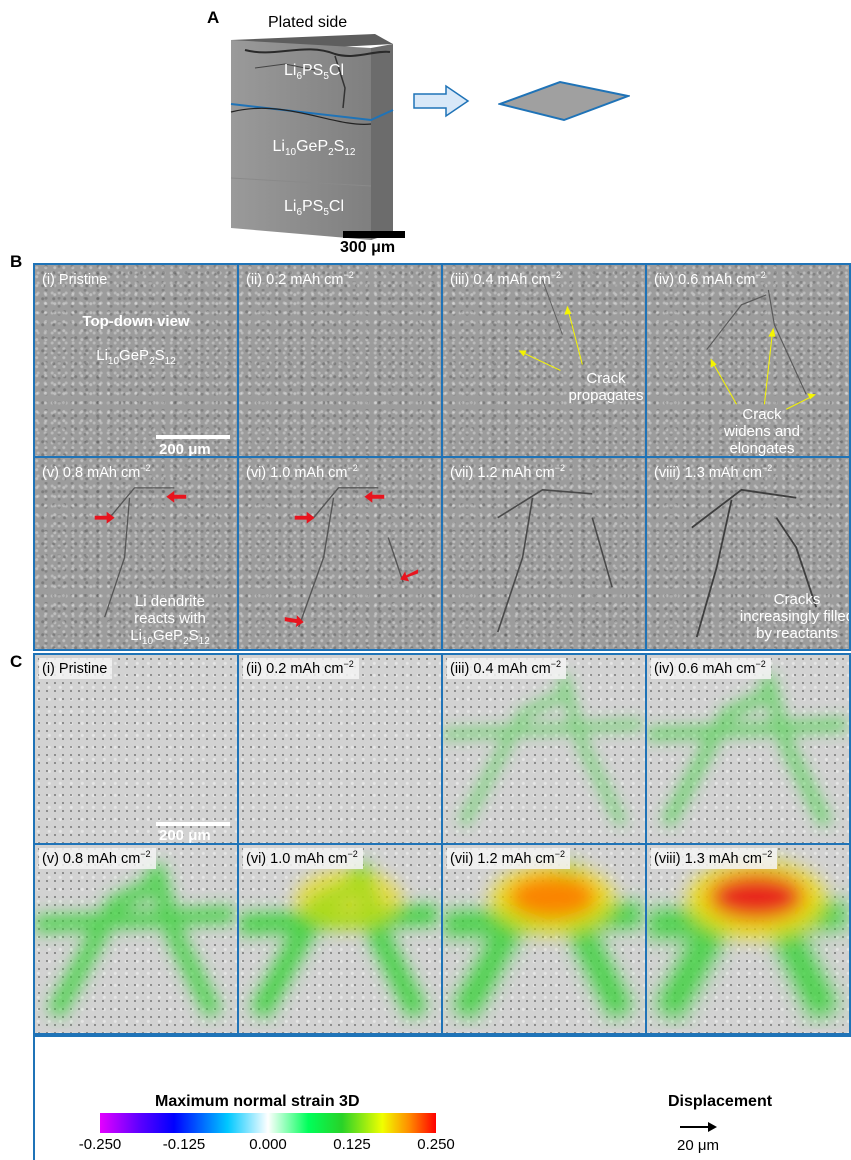 Image resolution: width=851 pixels, height=1160 pixels. What do you see at coordinates (193, 824) in the screenshot?
I see `scale-bar-c` at bounding box center [193, 824].